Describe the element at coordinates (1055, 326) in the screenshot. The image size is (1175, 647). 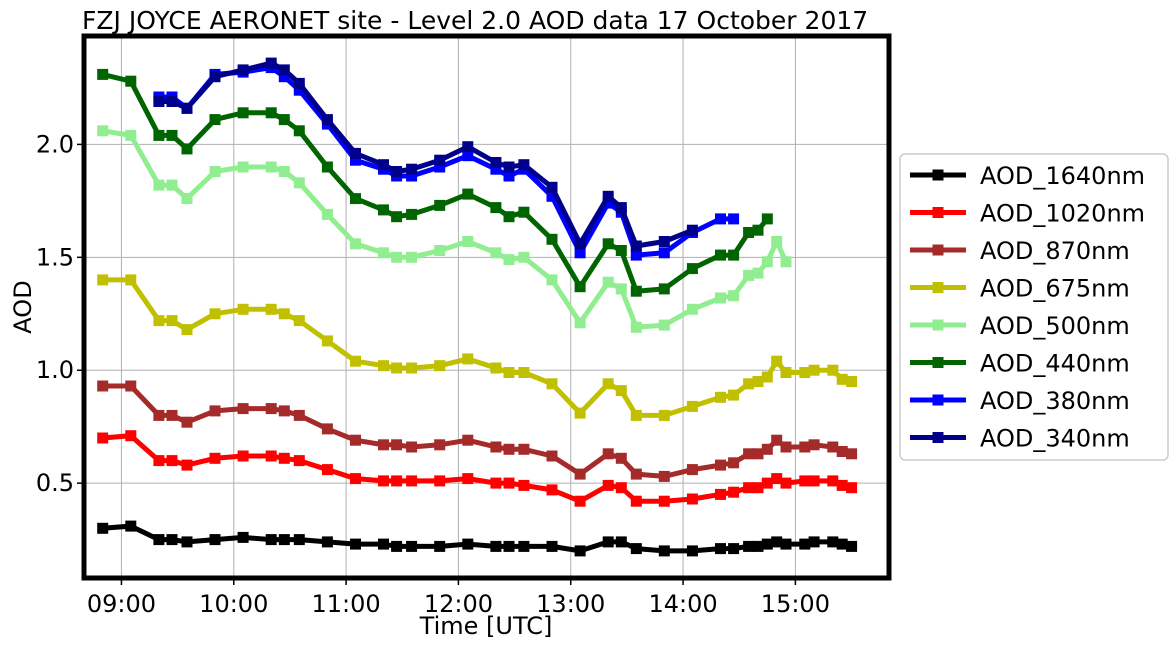
I see `legend-label: AOD_500nm` at that location.